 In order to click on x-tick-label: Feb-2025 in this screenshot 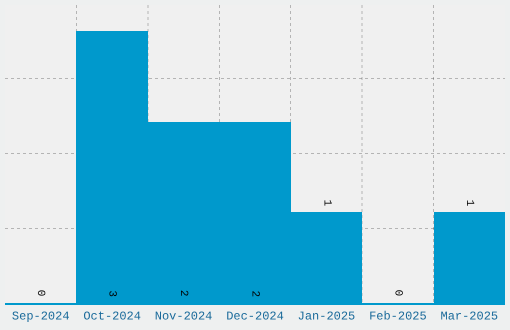, I will do `click(398, 316)`.